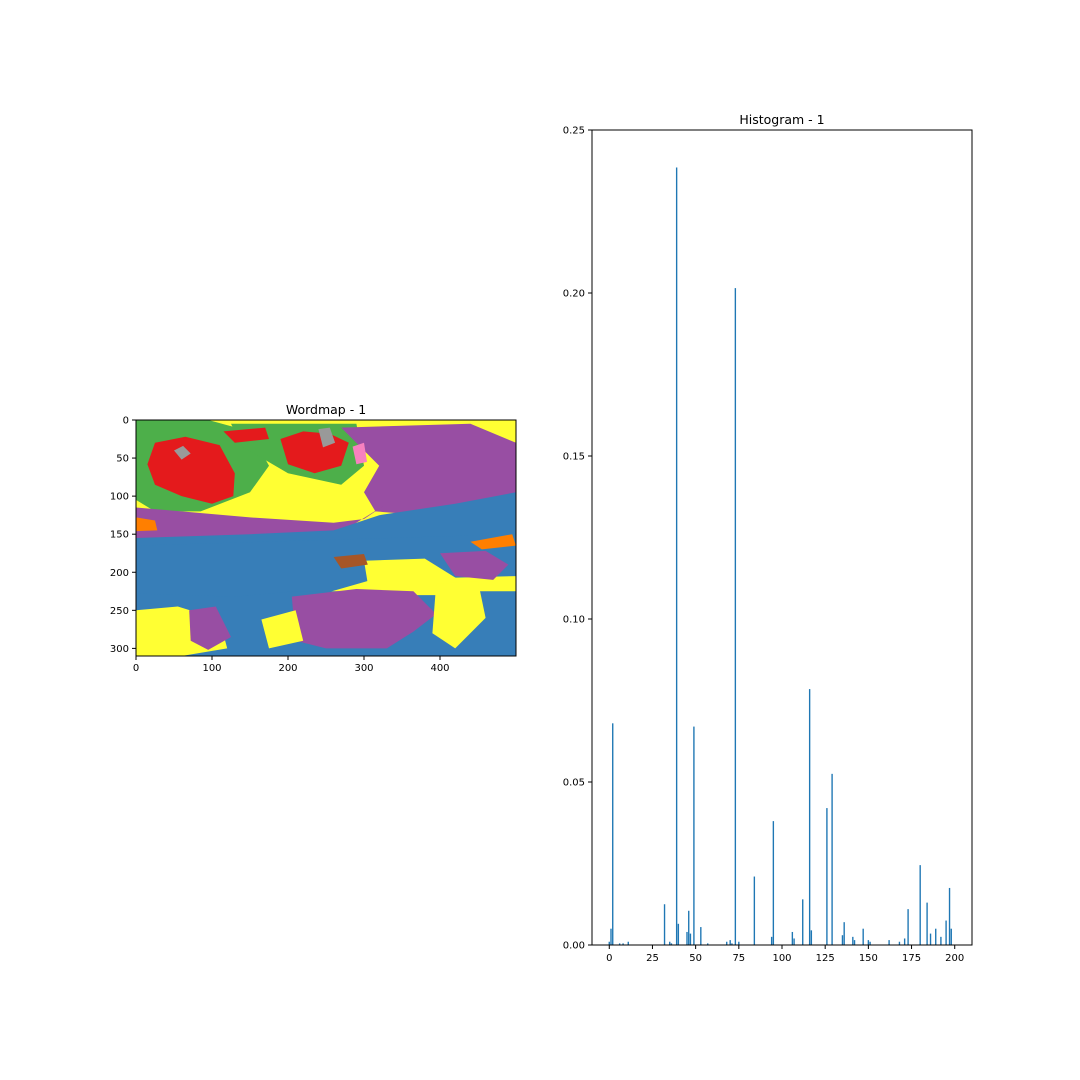  What do you see at coordinates (363, 668) in the screenshot?
I see `wordmap-x-tick-label: 300` at bounding box center [363, 668].